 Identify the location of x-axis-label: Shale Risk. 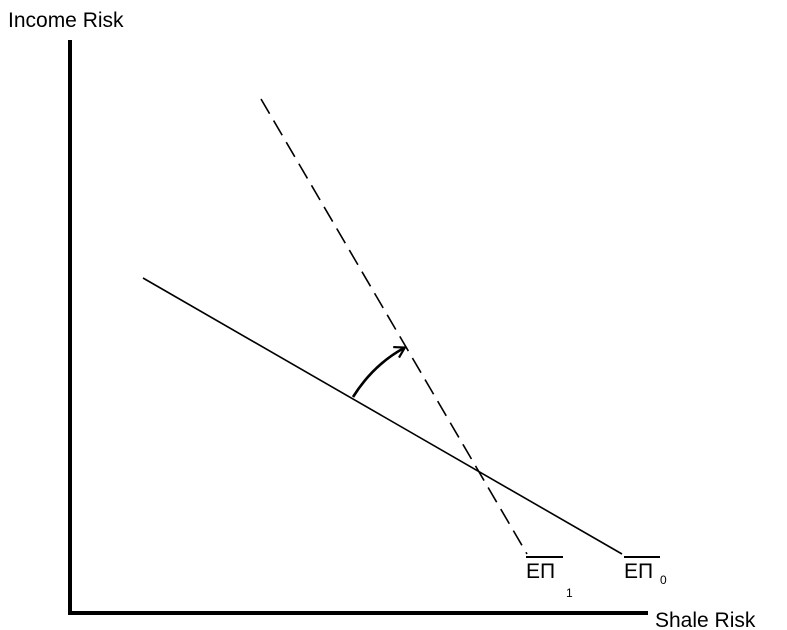
(705, 619).